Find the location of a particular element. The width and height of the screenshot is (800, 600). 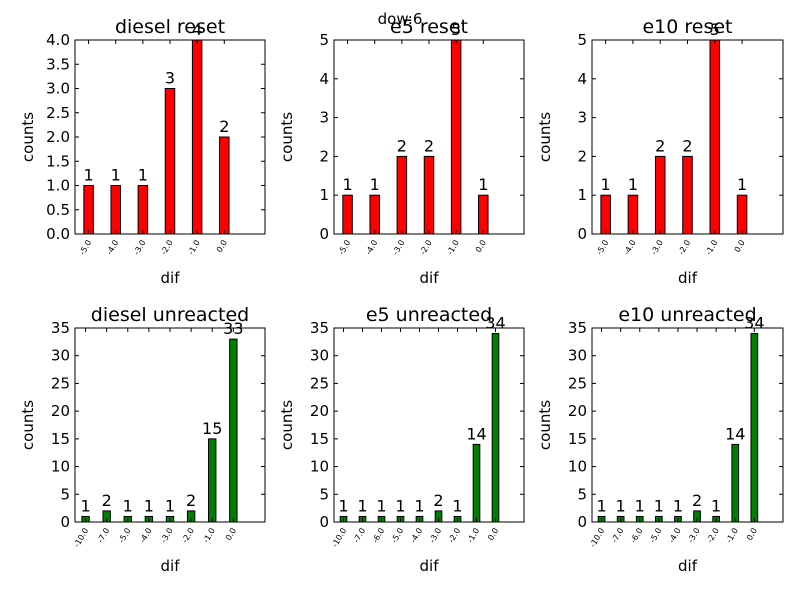

y-tick-label: 1 is located at coordinates (324, 195).